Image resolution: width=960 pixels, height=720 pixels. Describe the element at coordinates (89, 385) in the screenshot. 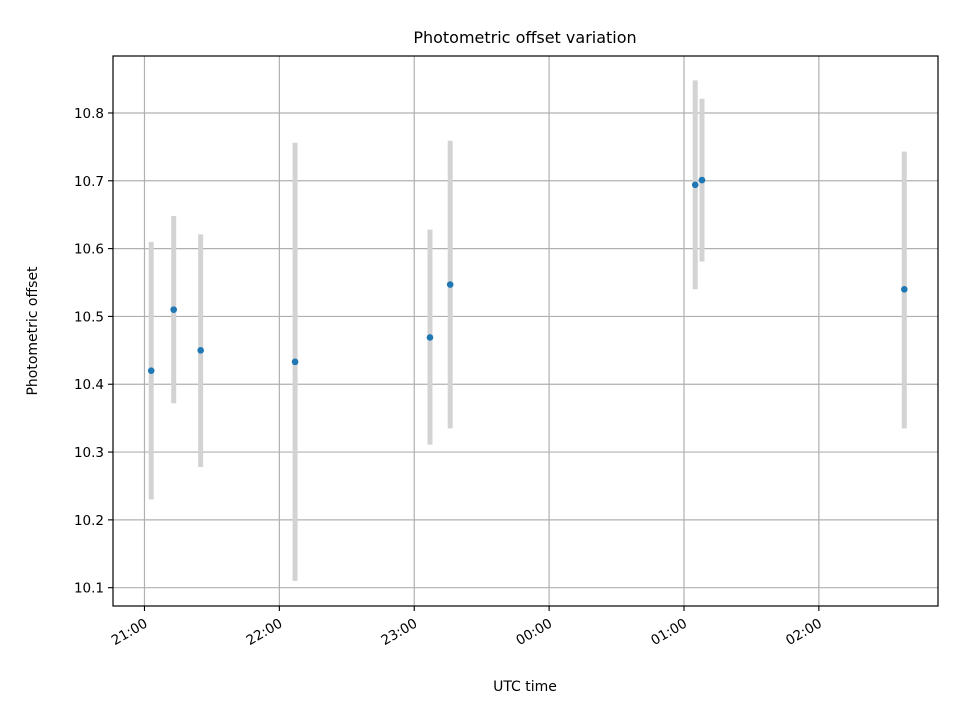

I see `y-tick-label: 10.4` at that location.